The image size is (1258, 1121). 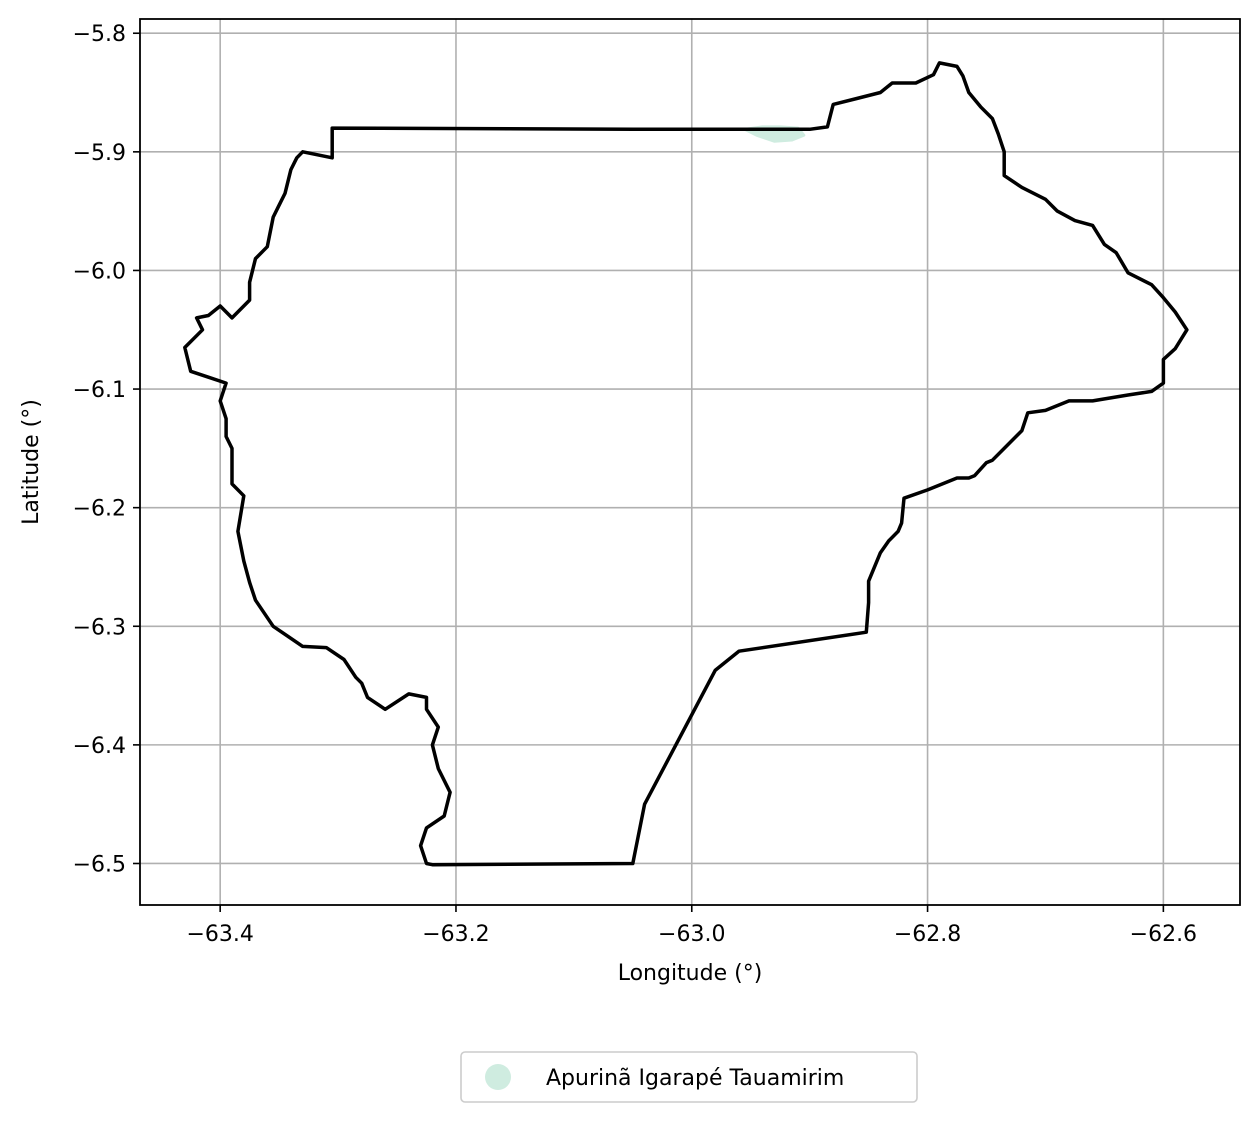 I want to click on legend: Apurinã Igarapé Tauamirim, so click(x=689, y=1077).